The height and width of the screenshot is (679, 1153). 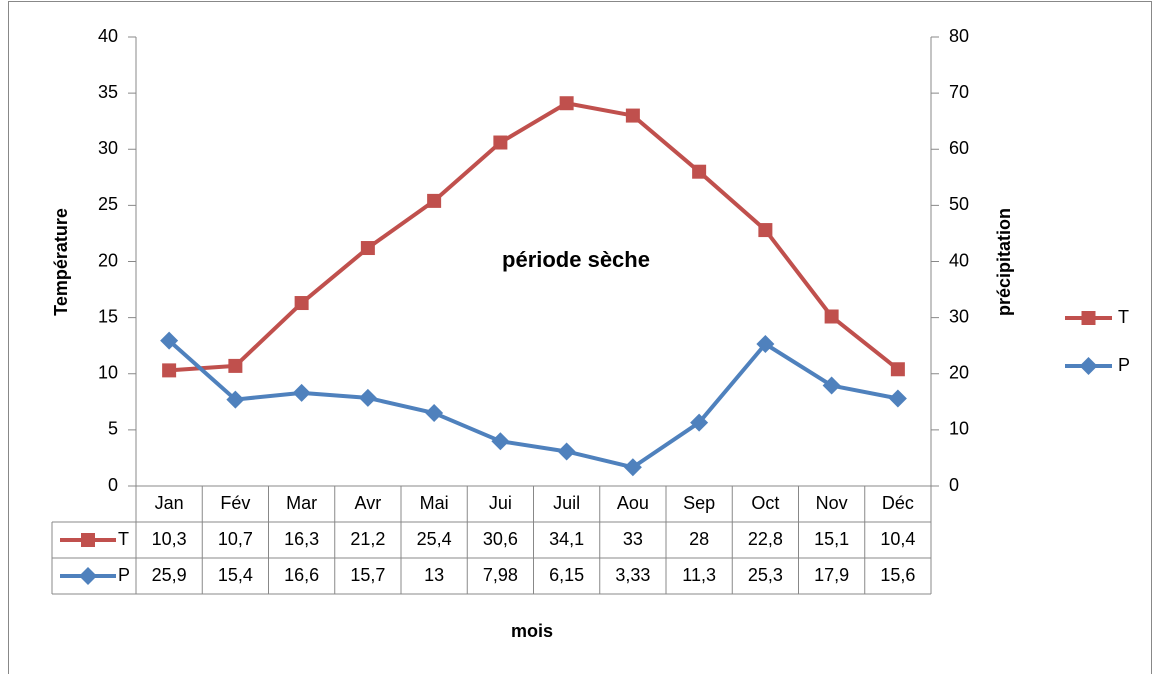 I want to click on y-tick-label: 25, so click(x=108, y=204).